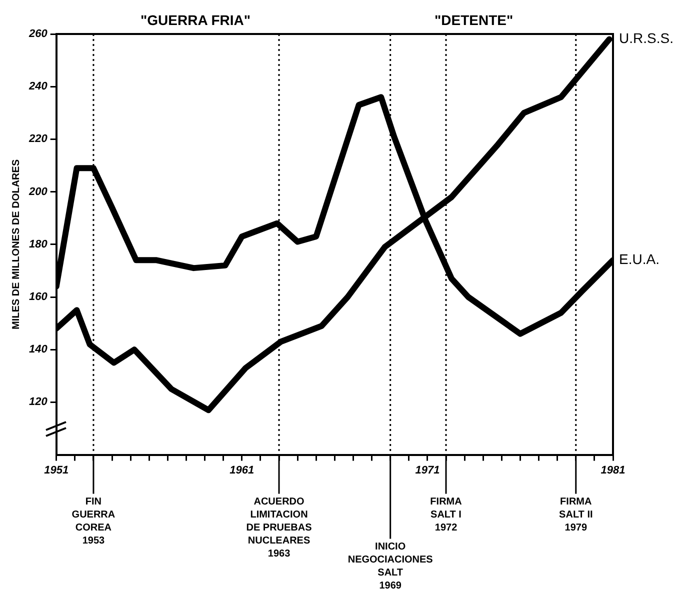 The width and height of the screenshot is (690, 598). Describe the element at coordinates (646, 38) in the screenshot. I see `series-label: U.R.S.S.` at that location.